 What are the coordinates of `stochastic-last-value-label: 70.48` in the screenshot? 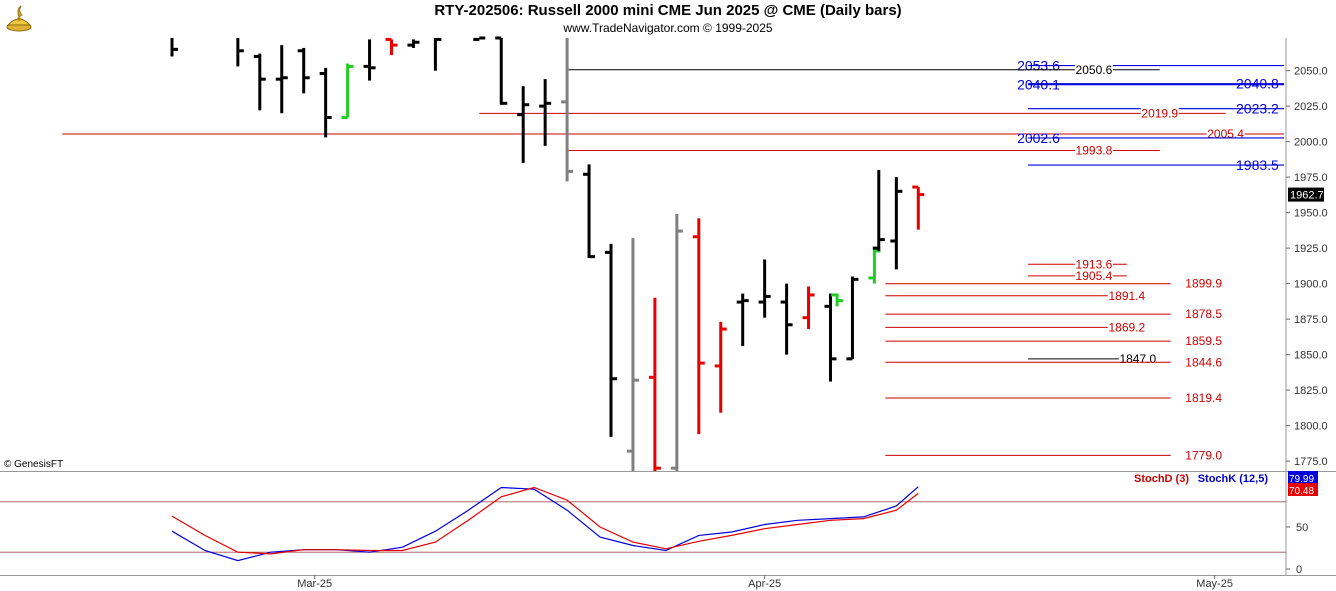 It's located at (1301, 491).